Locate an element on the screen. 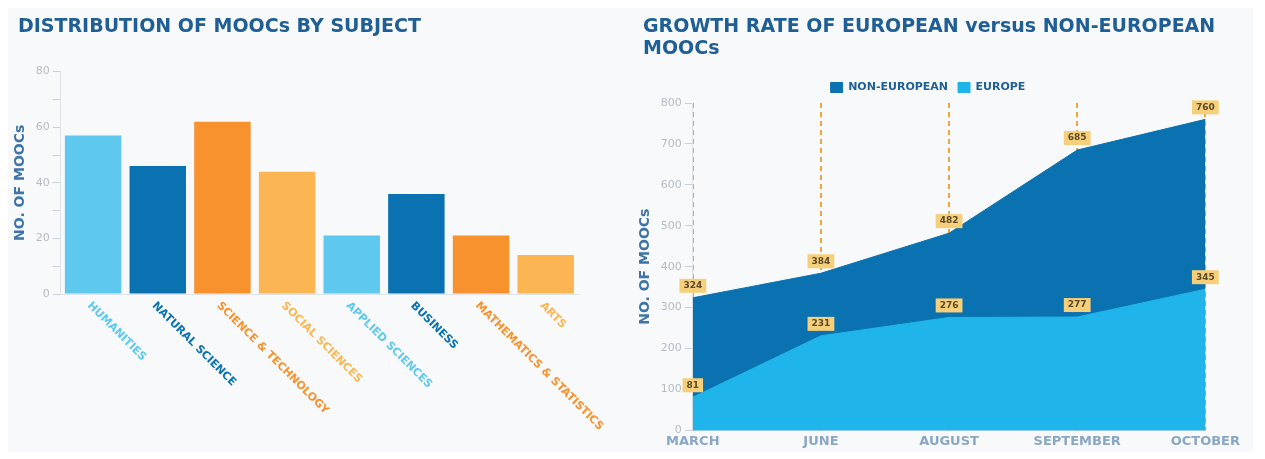 This screenshot has width=1265, height=459. data-label: 324 is located at coordinates (693, 285).